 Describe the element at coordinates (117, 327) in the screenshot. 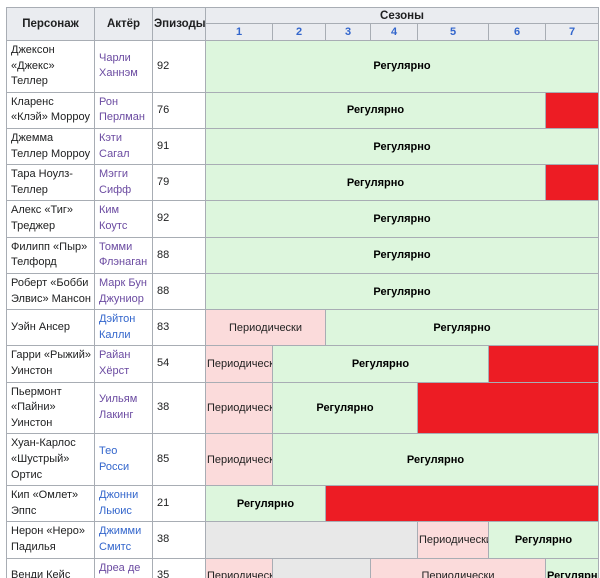

I see `actor-link: Дэйтон Калли` at that location.